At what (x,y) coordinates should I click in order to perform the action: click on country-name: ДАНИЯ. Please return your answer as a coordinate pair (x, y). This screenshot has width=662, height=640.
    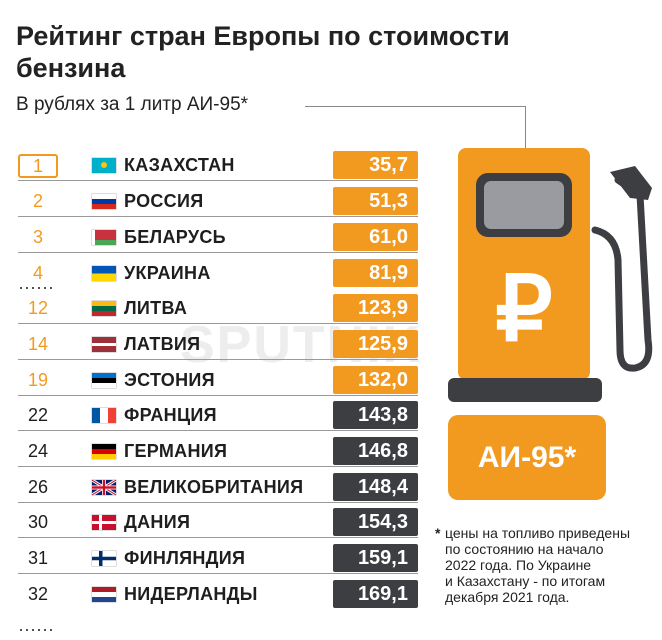
    Looking at the image, I should click on (157, 522).